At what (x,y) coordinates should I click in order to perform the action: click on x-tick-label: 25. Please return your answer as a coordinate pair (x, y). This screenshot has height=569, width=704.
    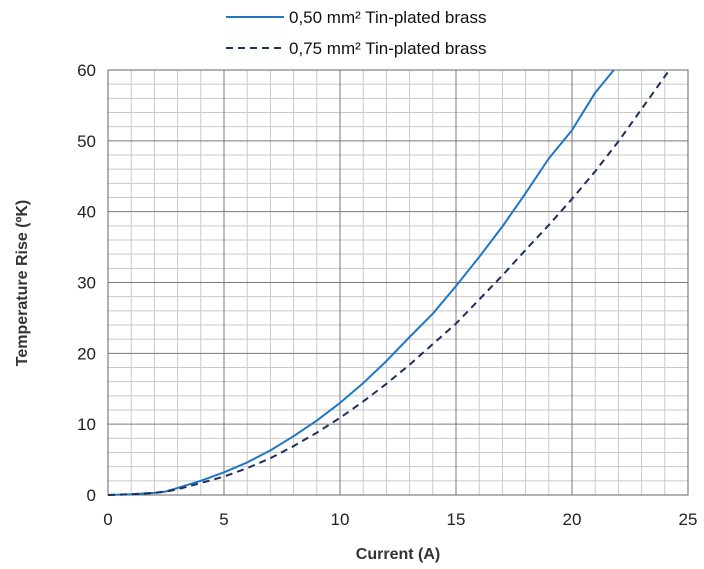
    Looking at the image, I should click on (688, 519).